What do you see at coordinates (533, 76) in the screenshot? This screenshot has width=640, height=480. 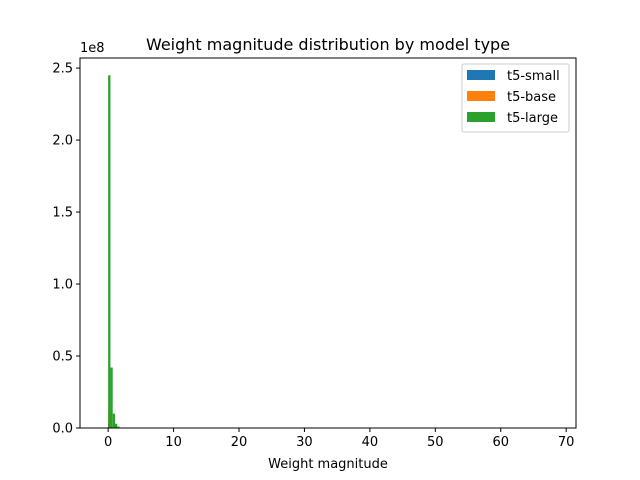 I see `legend-label-t5-small: t5-small` at bounding box center [533, 76].